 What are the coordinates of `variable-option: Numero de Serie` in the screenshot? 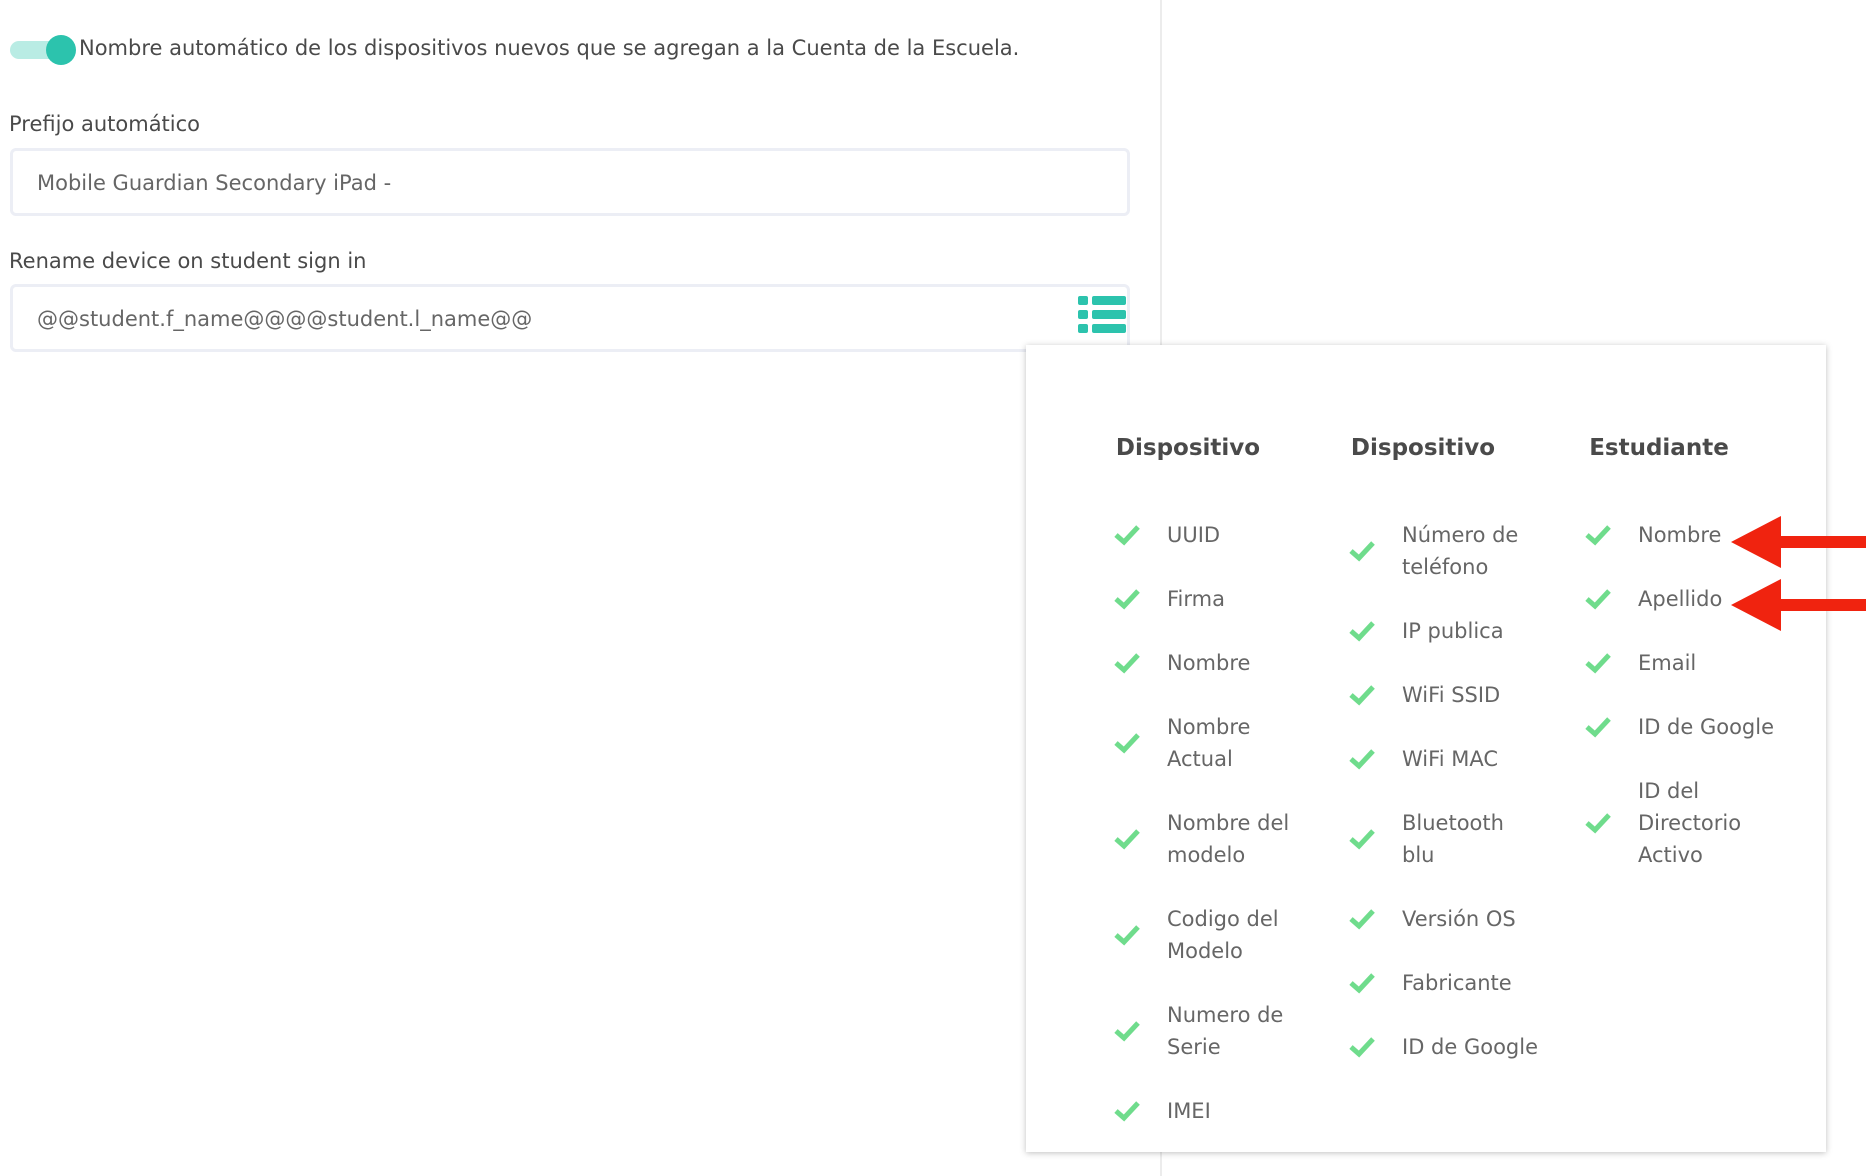 It's located at (1213, 1031).